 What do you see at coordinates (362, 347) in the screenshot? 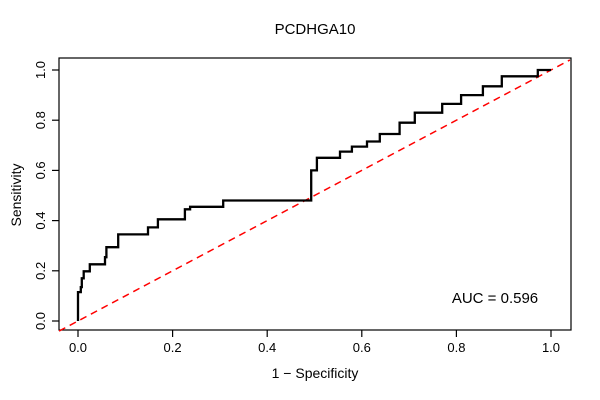
I see `x-tick-label: 0.6` at bounding box center [362, 347].